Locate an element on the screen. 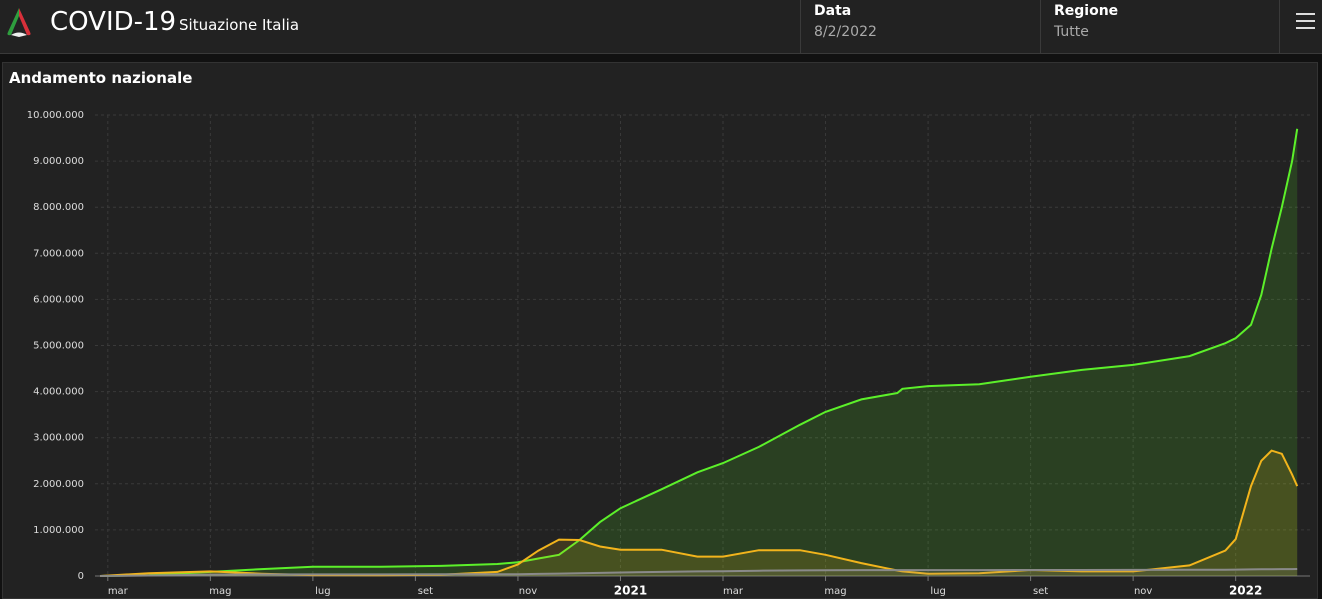 This screenshot has width=1322, height=599. menu-button is located at coordinates (1306, 21).